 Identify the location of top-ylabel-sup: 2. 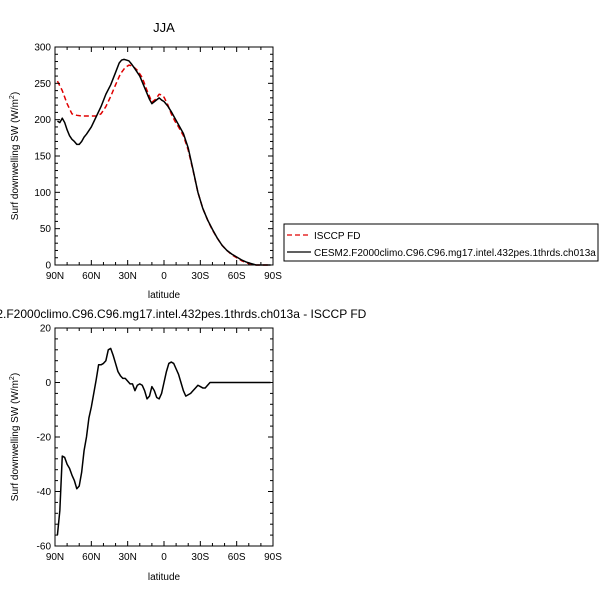
(12, 97).